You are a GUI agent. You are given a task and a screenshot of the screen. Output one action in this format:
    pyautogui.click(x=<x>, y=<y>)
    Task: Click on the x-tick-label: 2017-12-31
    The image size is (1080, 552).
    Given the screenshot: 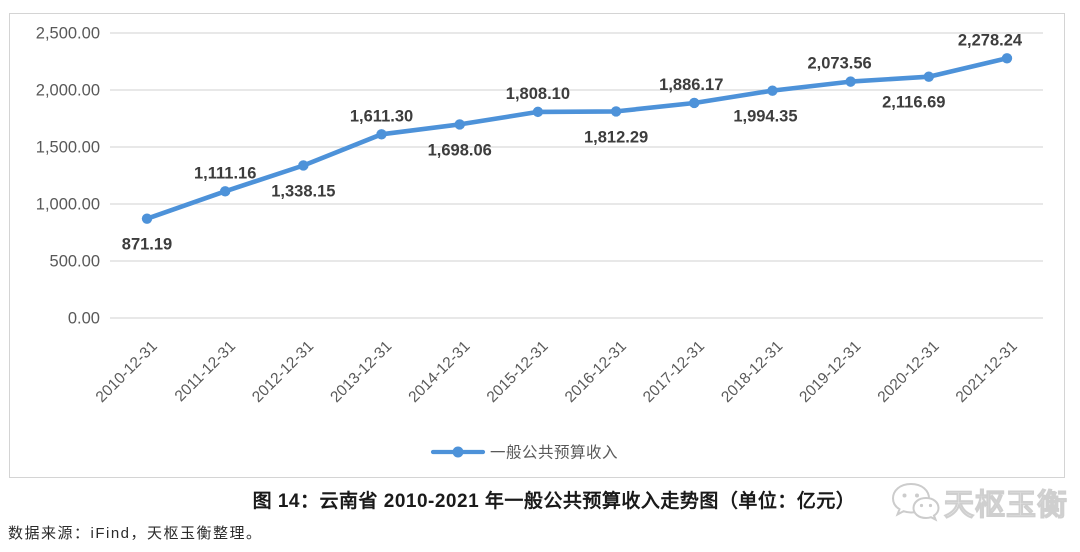 What is the action you would take?
    pyautogui.click(x=674, y=372)
    